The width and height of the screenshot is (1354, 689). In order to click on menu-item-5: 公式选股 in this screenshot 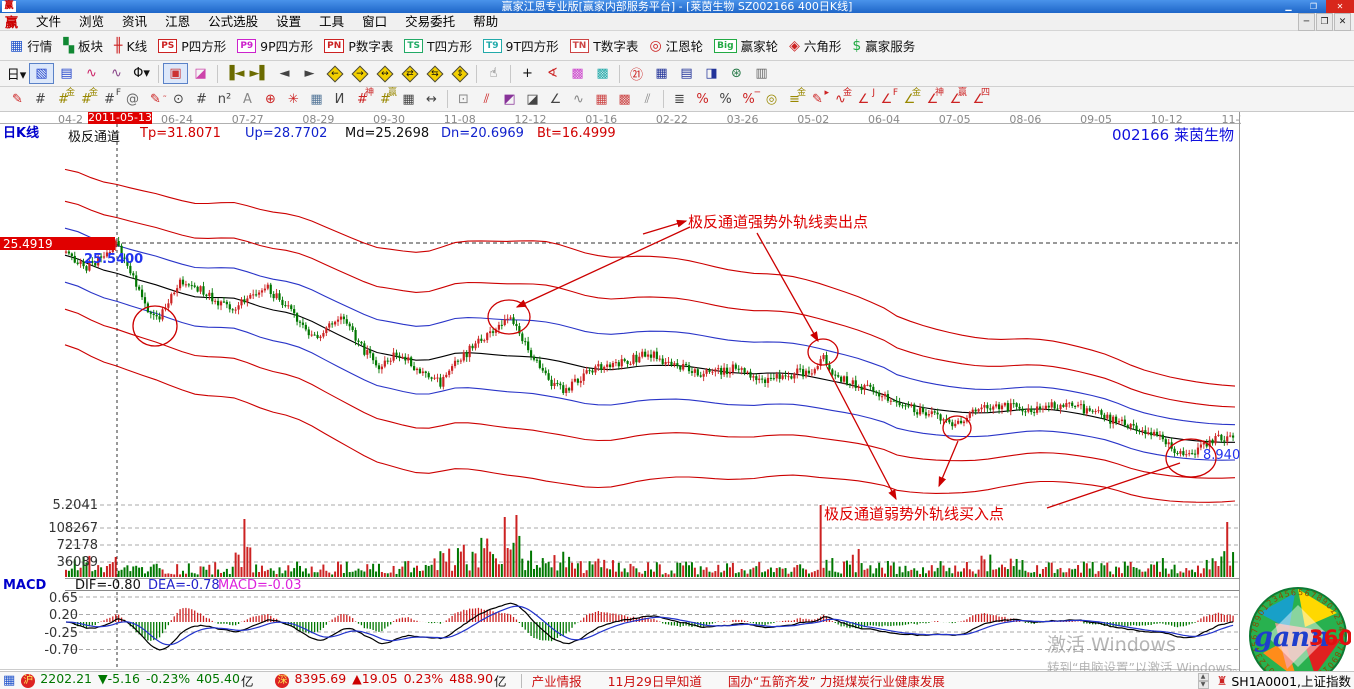, I will do `click(233, 21)`.